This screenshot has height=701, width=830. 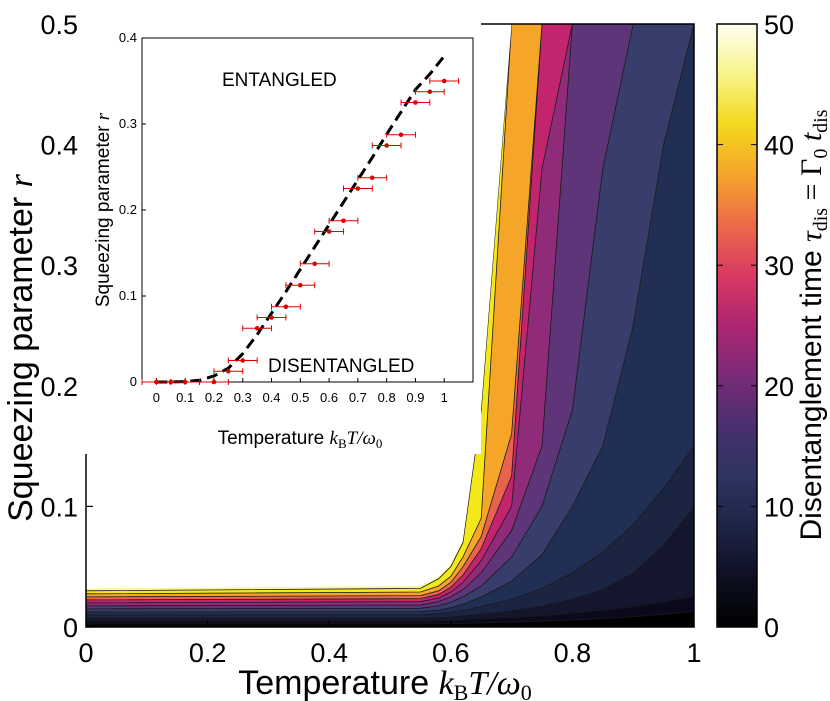 I want to click on inset-x-ticks: 0 0.1 0.2 0.3 0.4 0.5 0.6 0.7 0.8 0.9 1, so click(x=300, y=391).